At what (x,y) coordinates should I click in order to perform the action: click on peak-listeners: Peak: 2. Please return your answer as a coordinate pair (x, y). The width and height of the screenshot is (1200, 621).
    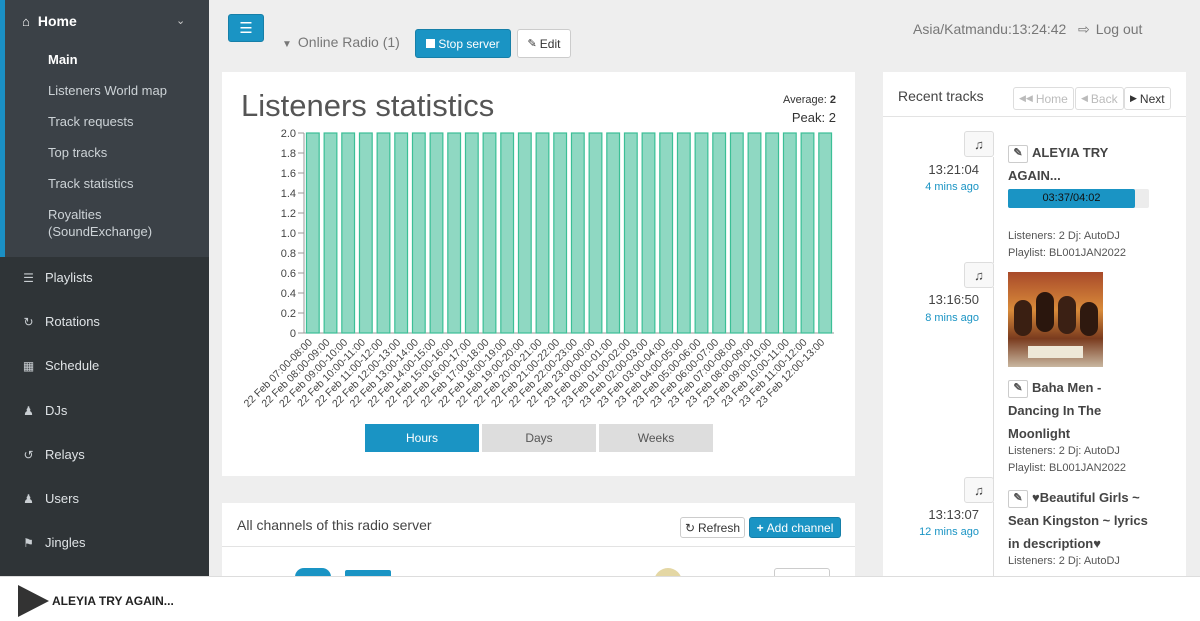
    Looking at the image, I should click on (813, 117).